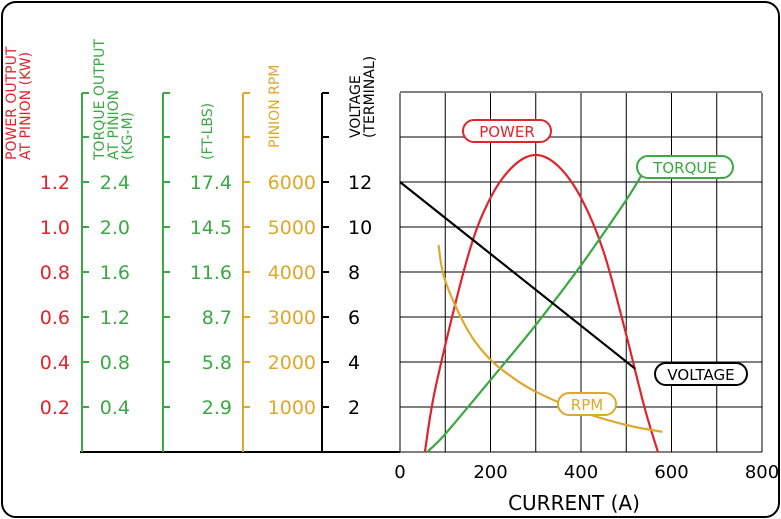  I want to click on voltage-tick-label: 4, so click(354, 363).